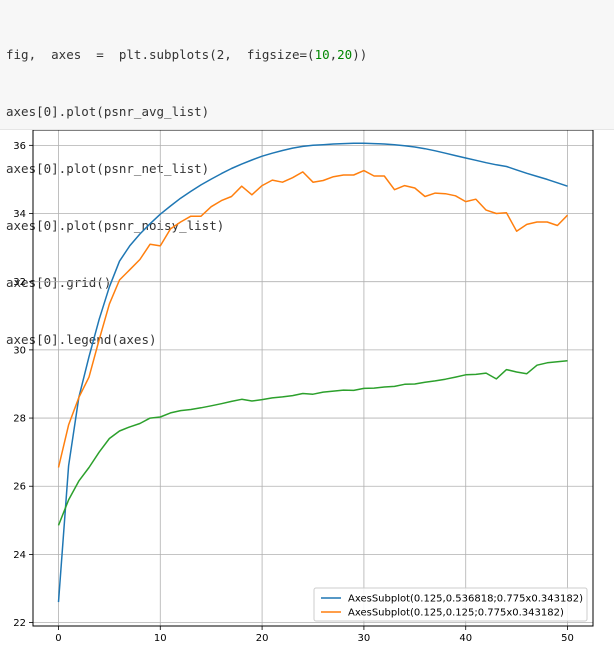 This screenshot has height=659, width=614. I want to click on code-token: fig, axes = plt.subplots(2, figsize=(, so click(160, 54).